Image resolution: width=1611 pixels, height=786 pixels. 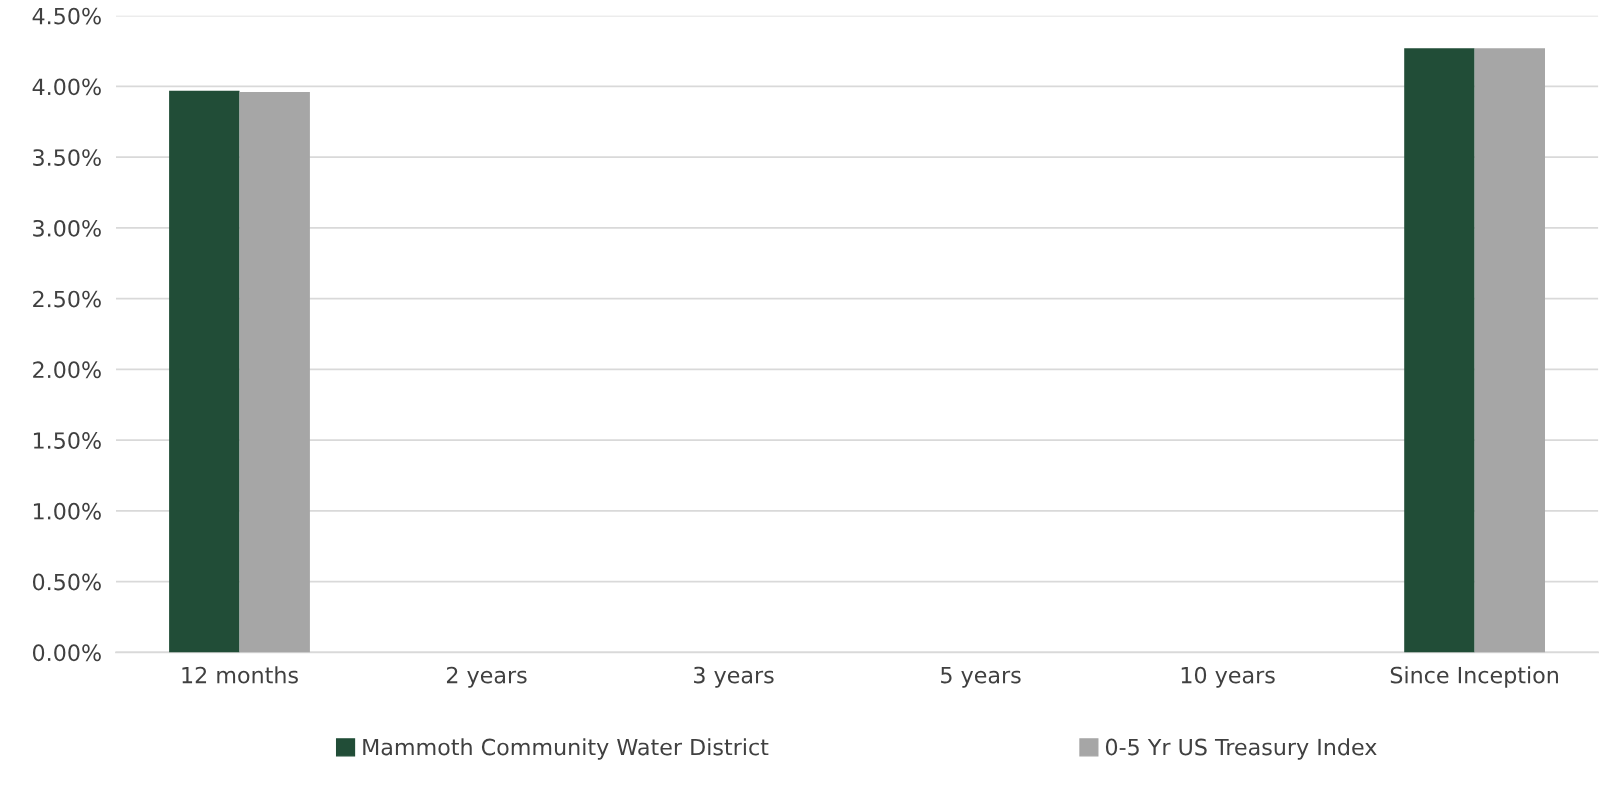 What do you see at coordinates (981, 677) in the screenshot?
I see `x-tick-label: 5 years` at bounding box center [981, 677].